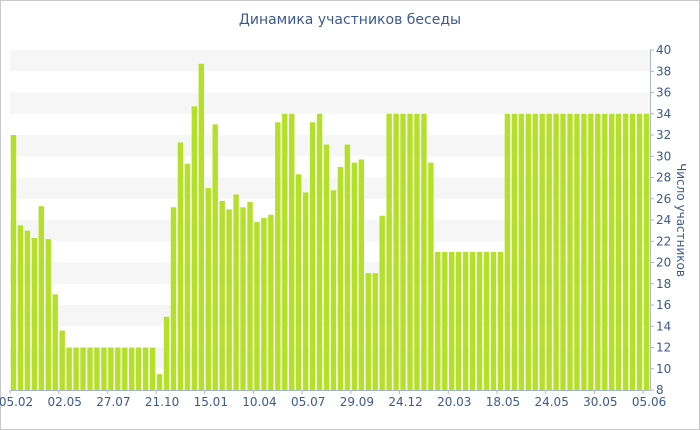 This screenshot has height=430, width=700. I want to click on x-tick-label: 05.07, so click(308, 402).